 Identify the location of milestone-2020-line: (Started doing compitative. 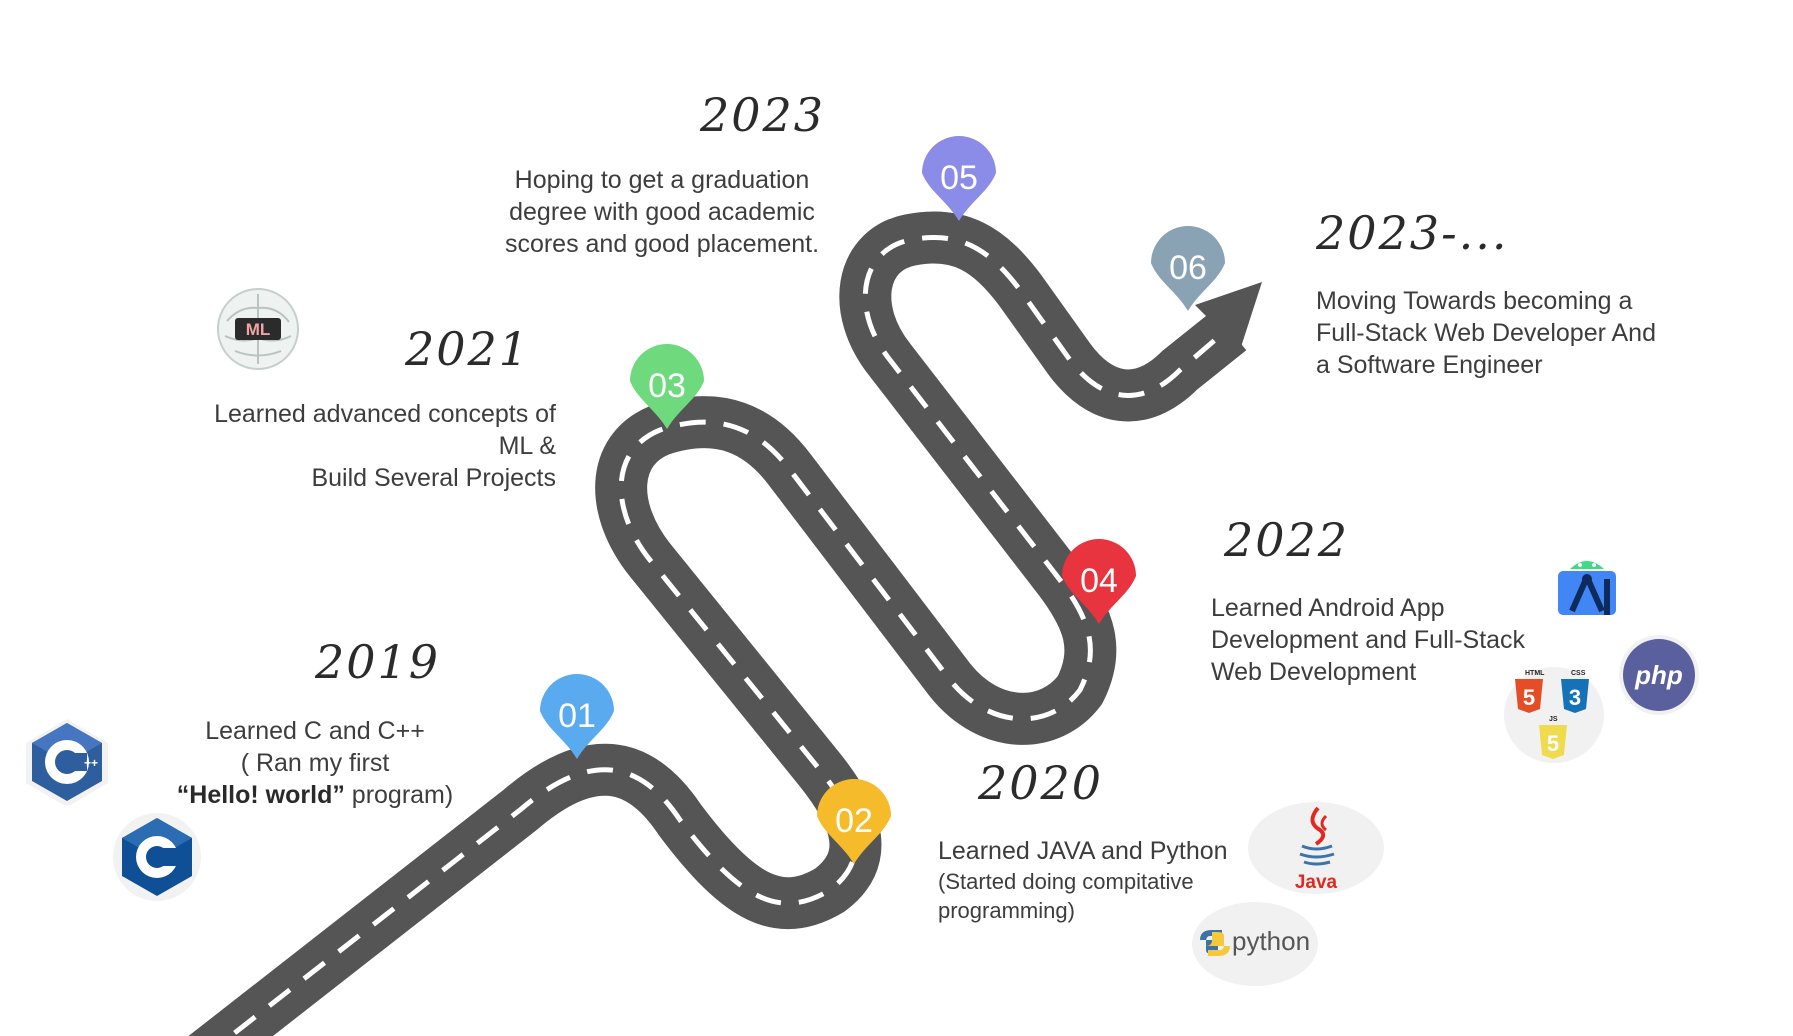
(1066, 881).